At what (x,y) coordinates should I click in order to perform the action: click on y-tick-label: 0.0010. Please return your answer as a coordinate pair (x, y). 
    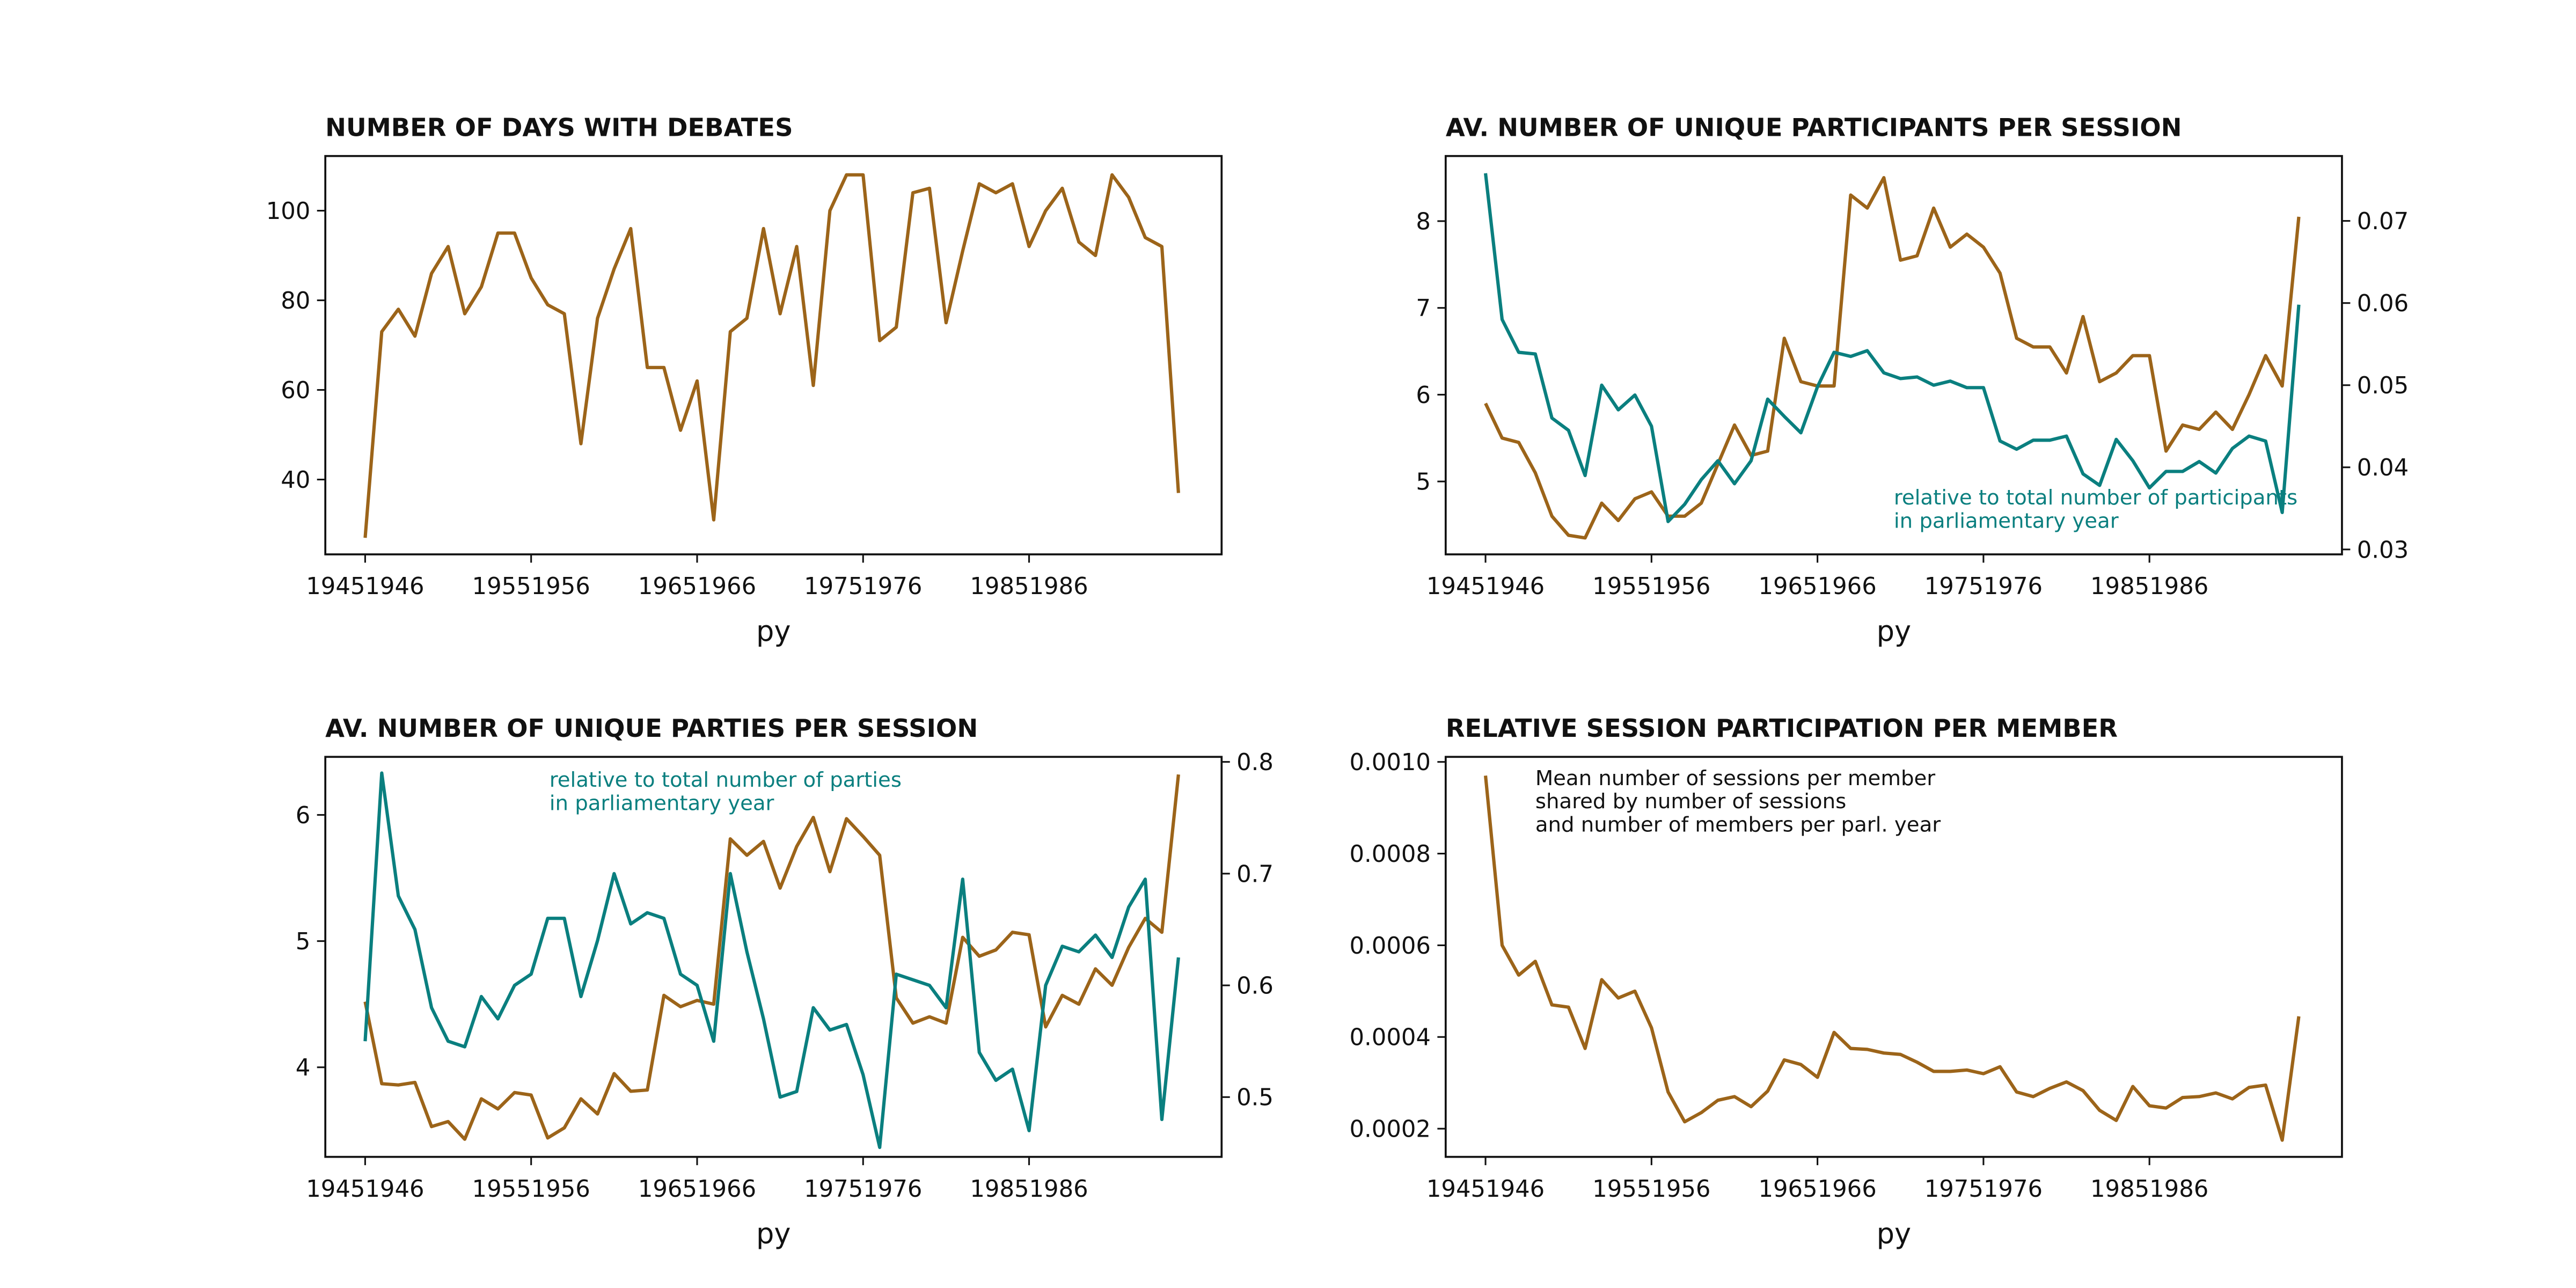
    Looking at the image, I should click on (1390, 762).